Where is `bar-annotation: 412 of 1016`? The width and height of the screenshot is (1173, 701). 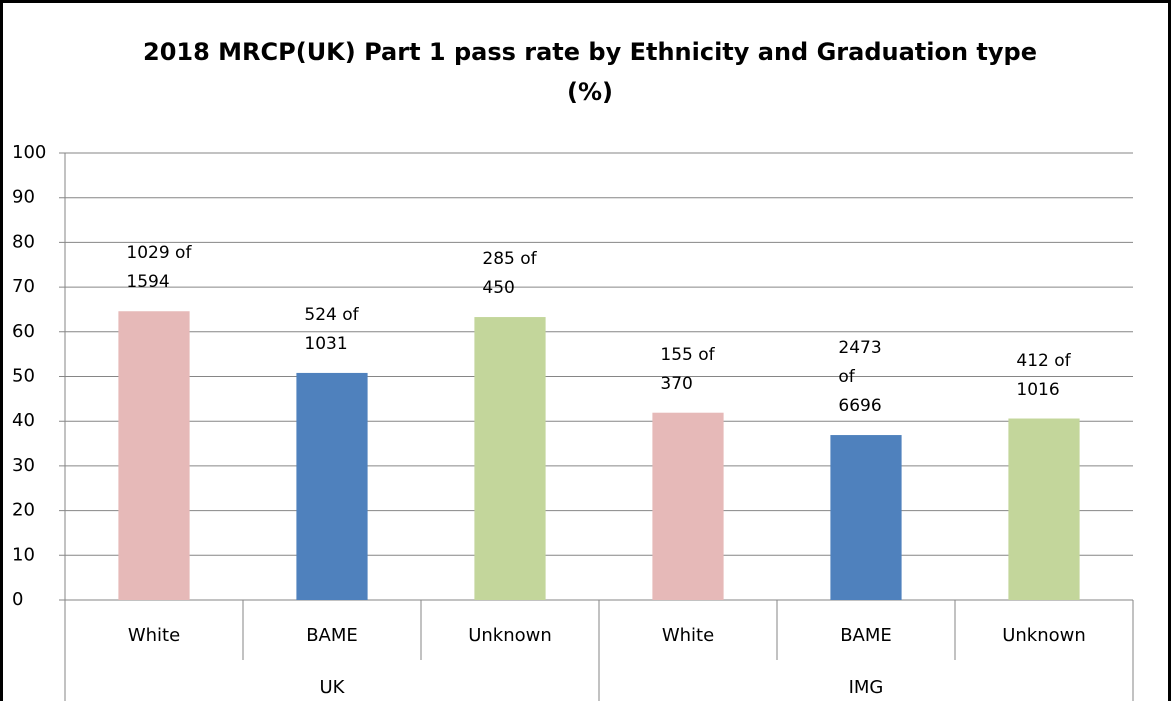 bar-annotation: 412 of 1016 is located at coordinates (1043, 375).